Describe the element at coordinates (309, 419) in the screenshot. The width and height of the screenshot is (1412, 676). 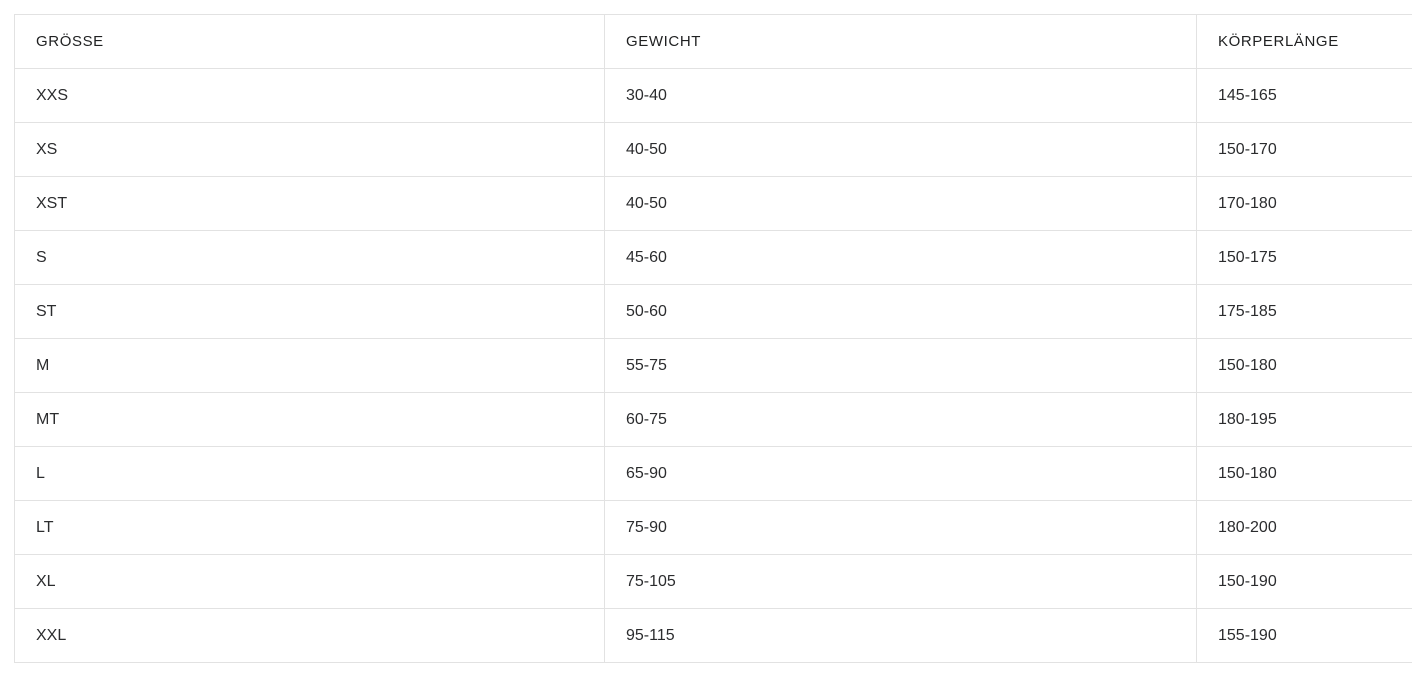
I see `cell-size: MT` at that location.